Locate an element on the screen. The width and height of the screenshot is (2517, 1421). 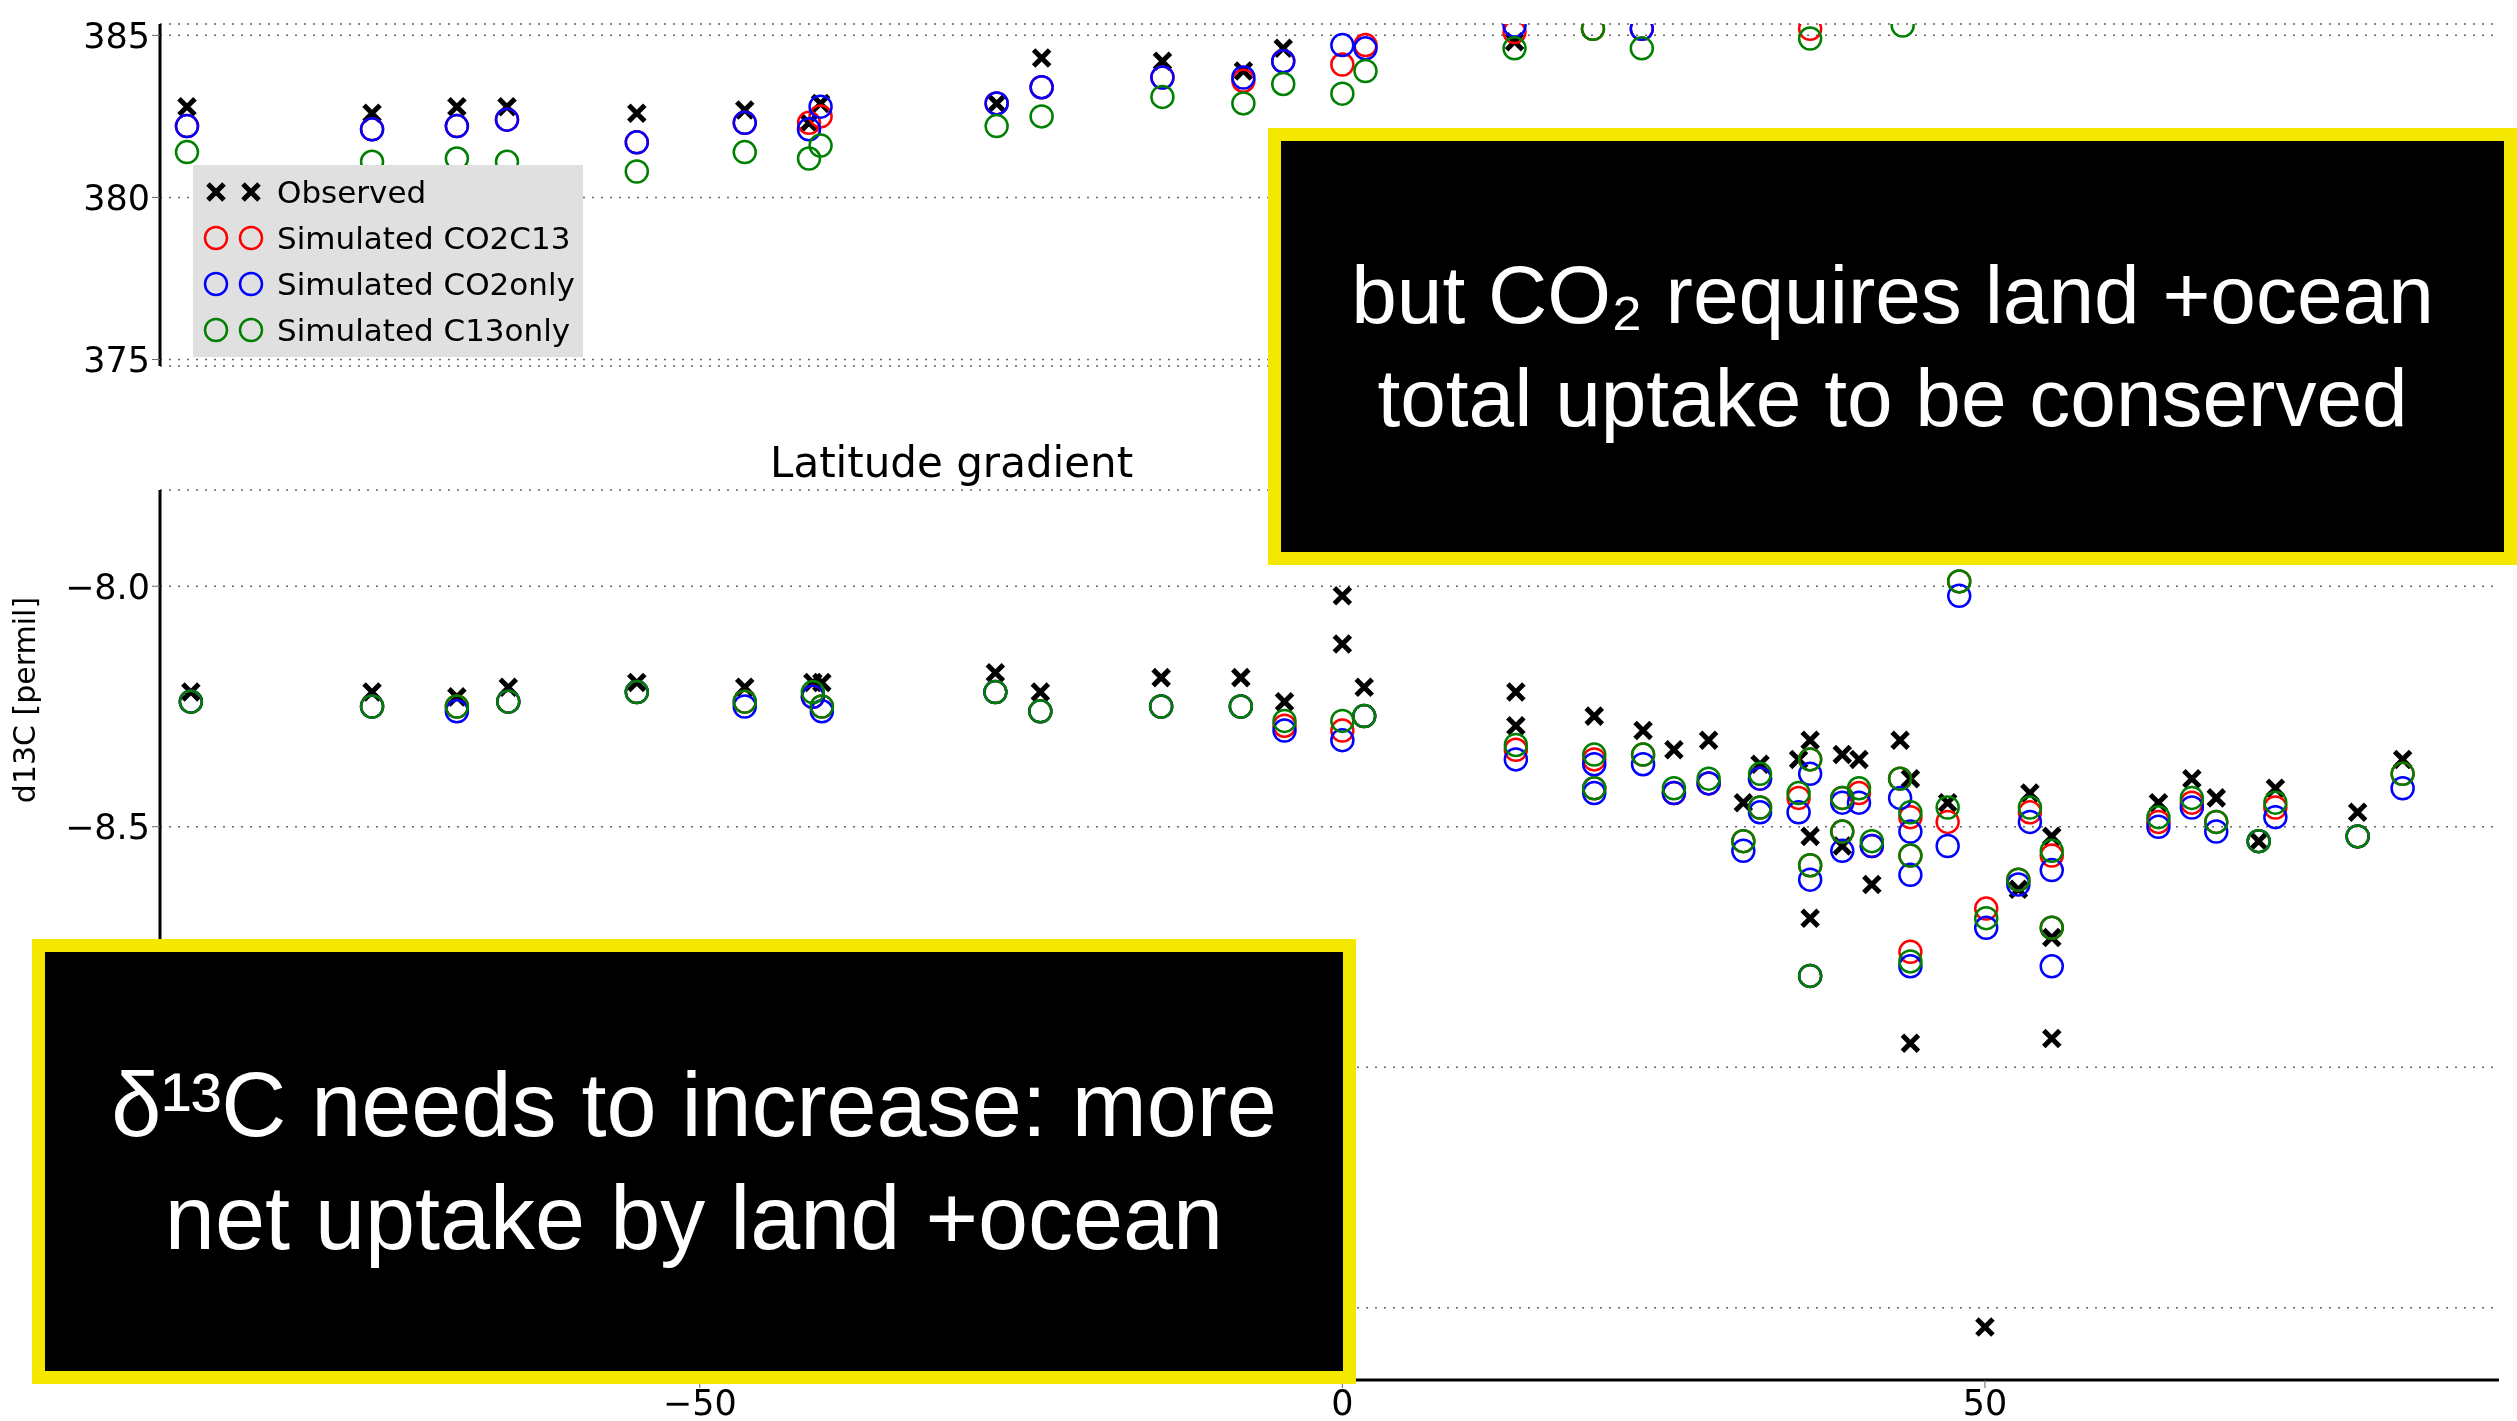
x-tick-label: 0 is located at coordinates (1342, 1401).